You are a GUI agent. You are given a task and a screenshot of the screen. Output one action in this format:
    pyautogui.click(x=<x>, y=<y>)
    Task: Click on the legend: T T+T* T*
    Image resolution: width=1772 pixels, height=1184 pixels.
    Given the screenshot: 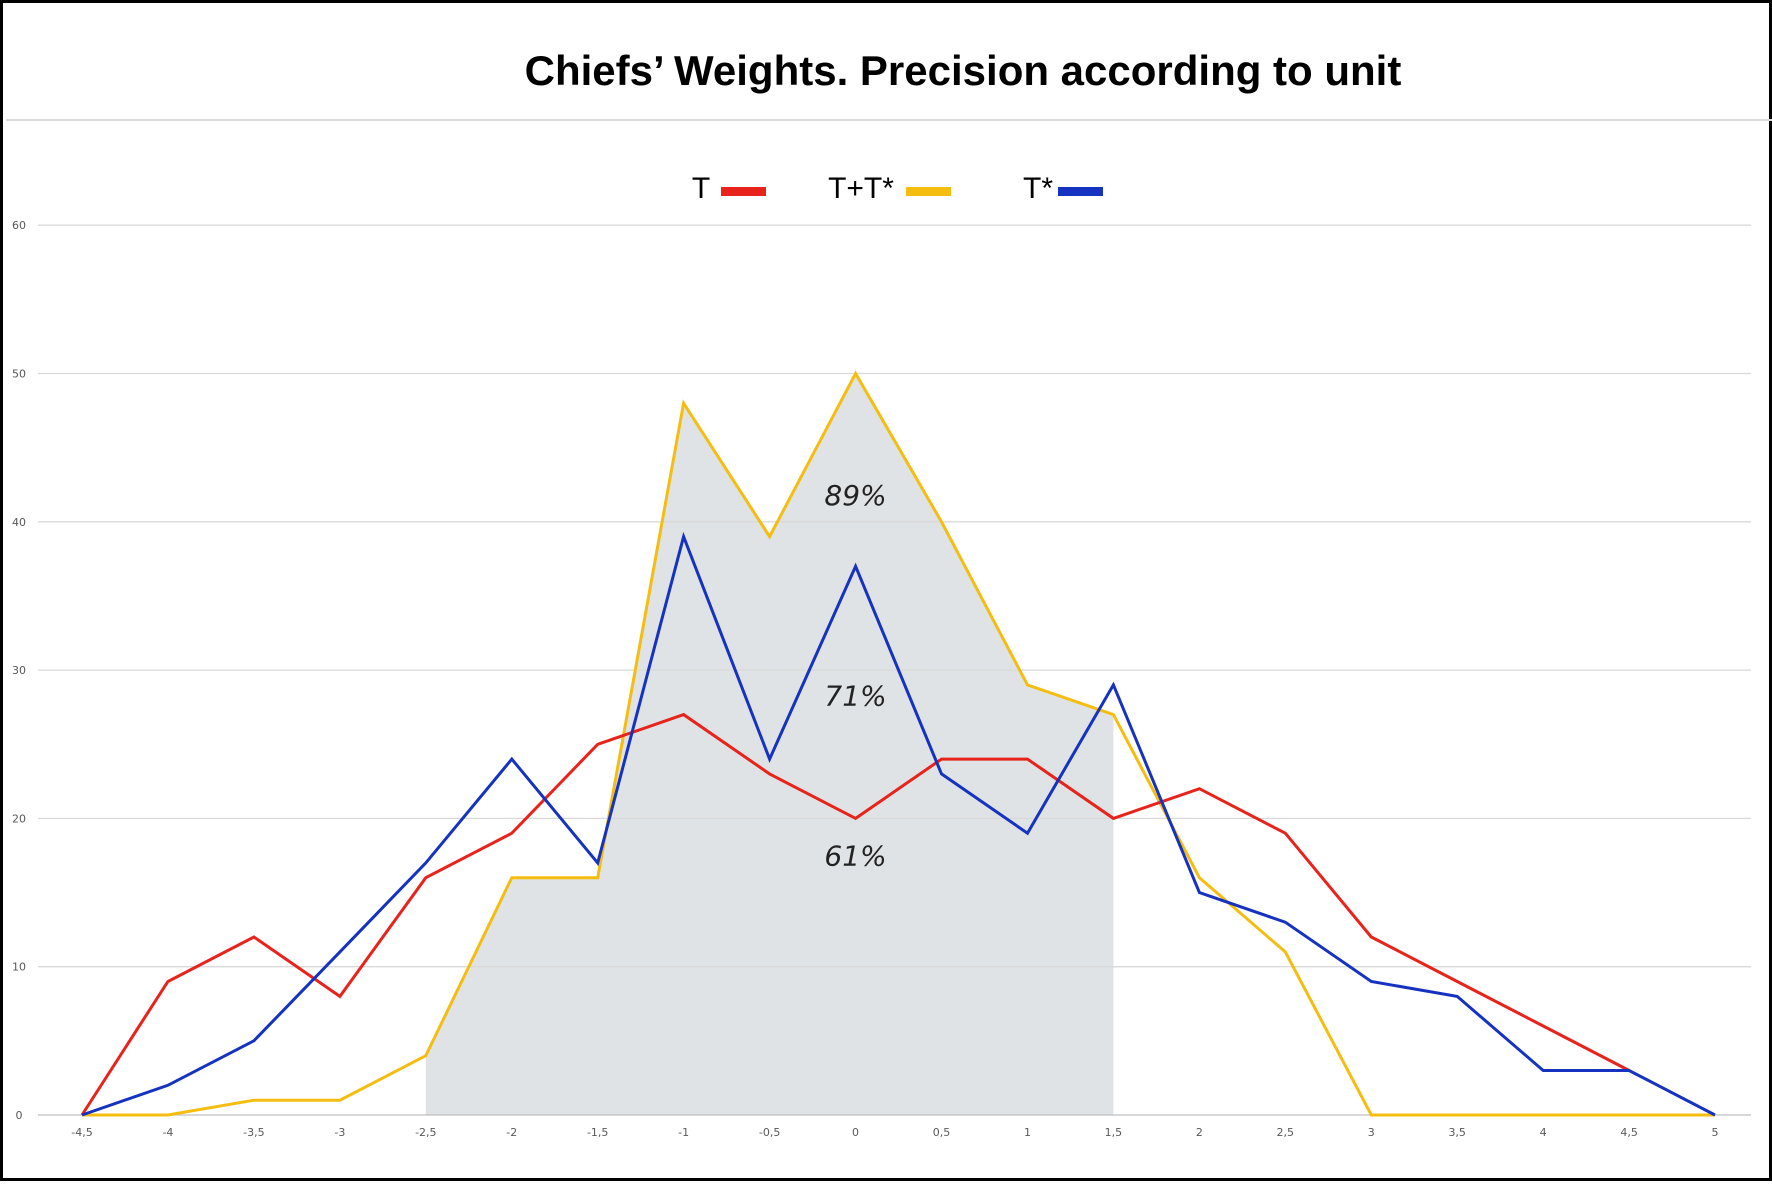 What is the action you would take?
    pyautogui.click(x=897, y=188)
    